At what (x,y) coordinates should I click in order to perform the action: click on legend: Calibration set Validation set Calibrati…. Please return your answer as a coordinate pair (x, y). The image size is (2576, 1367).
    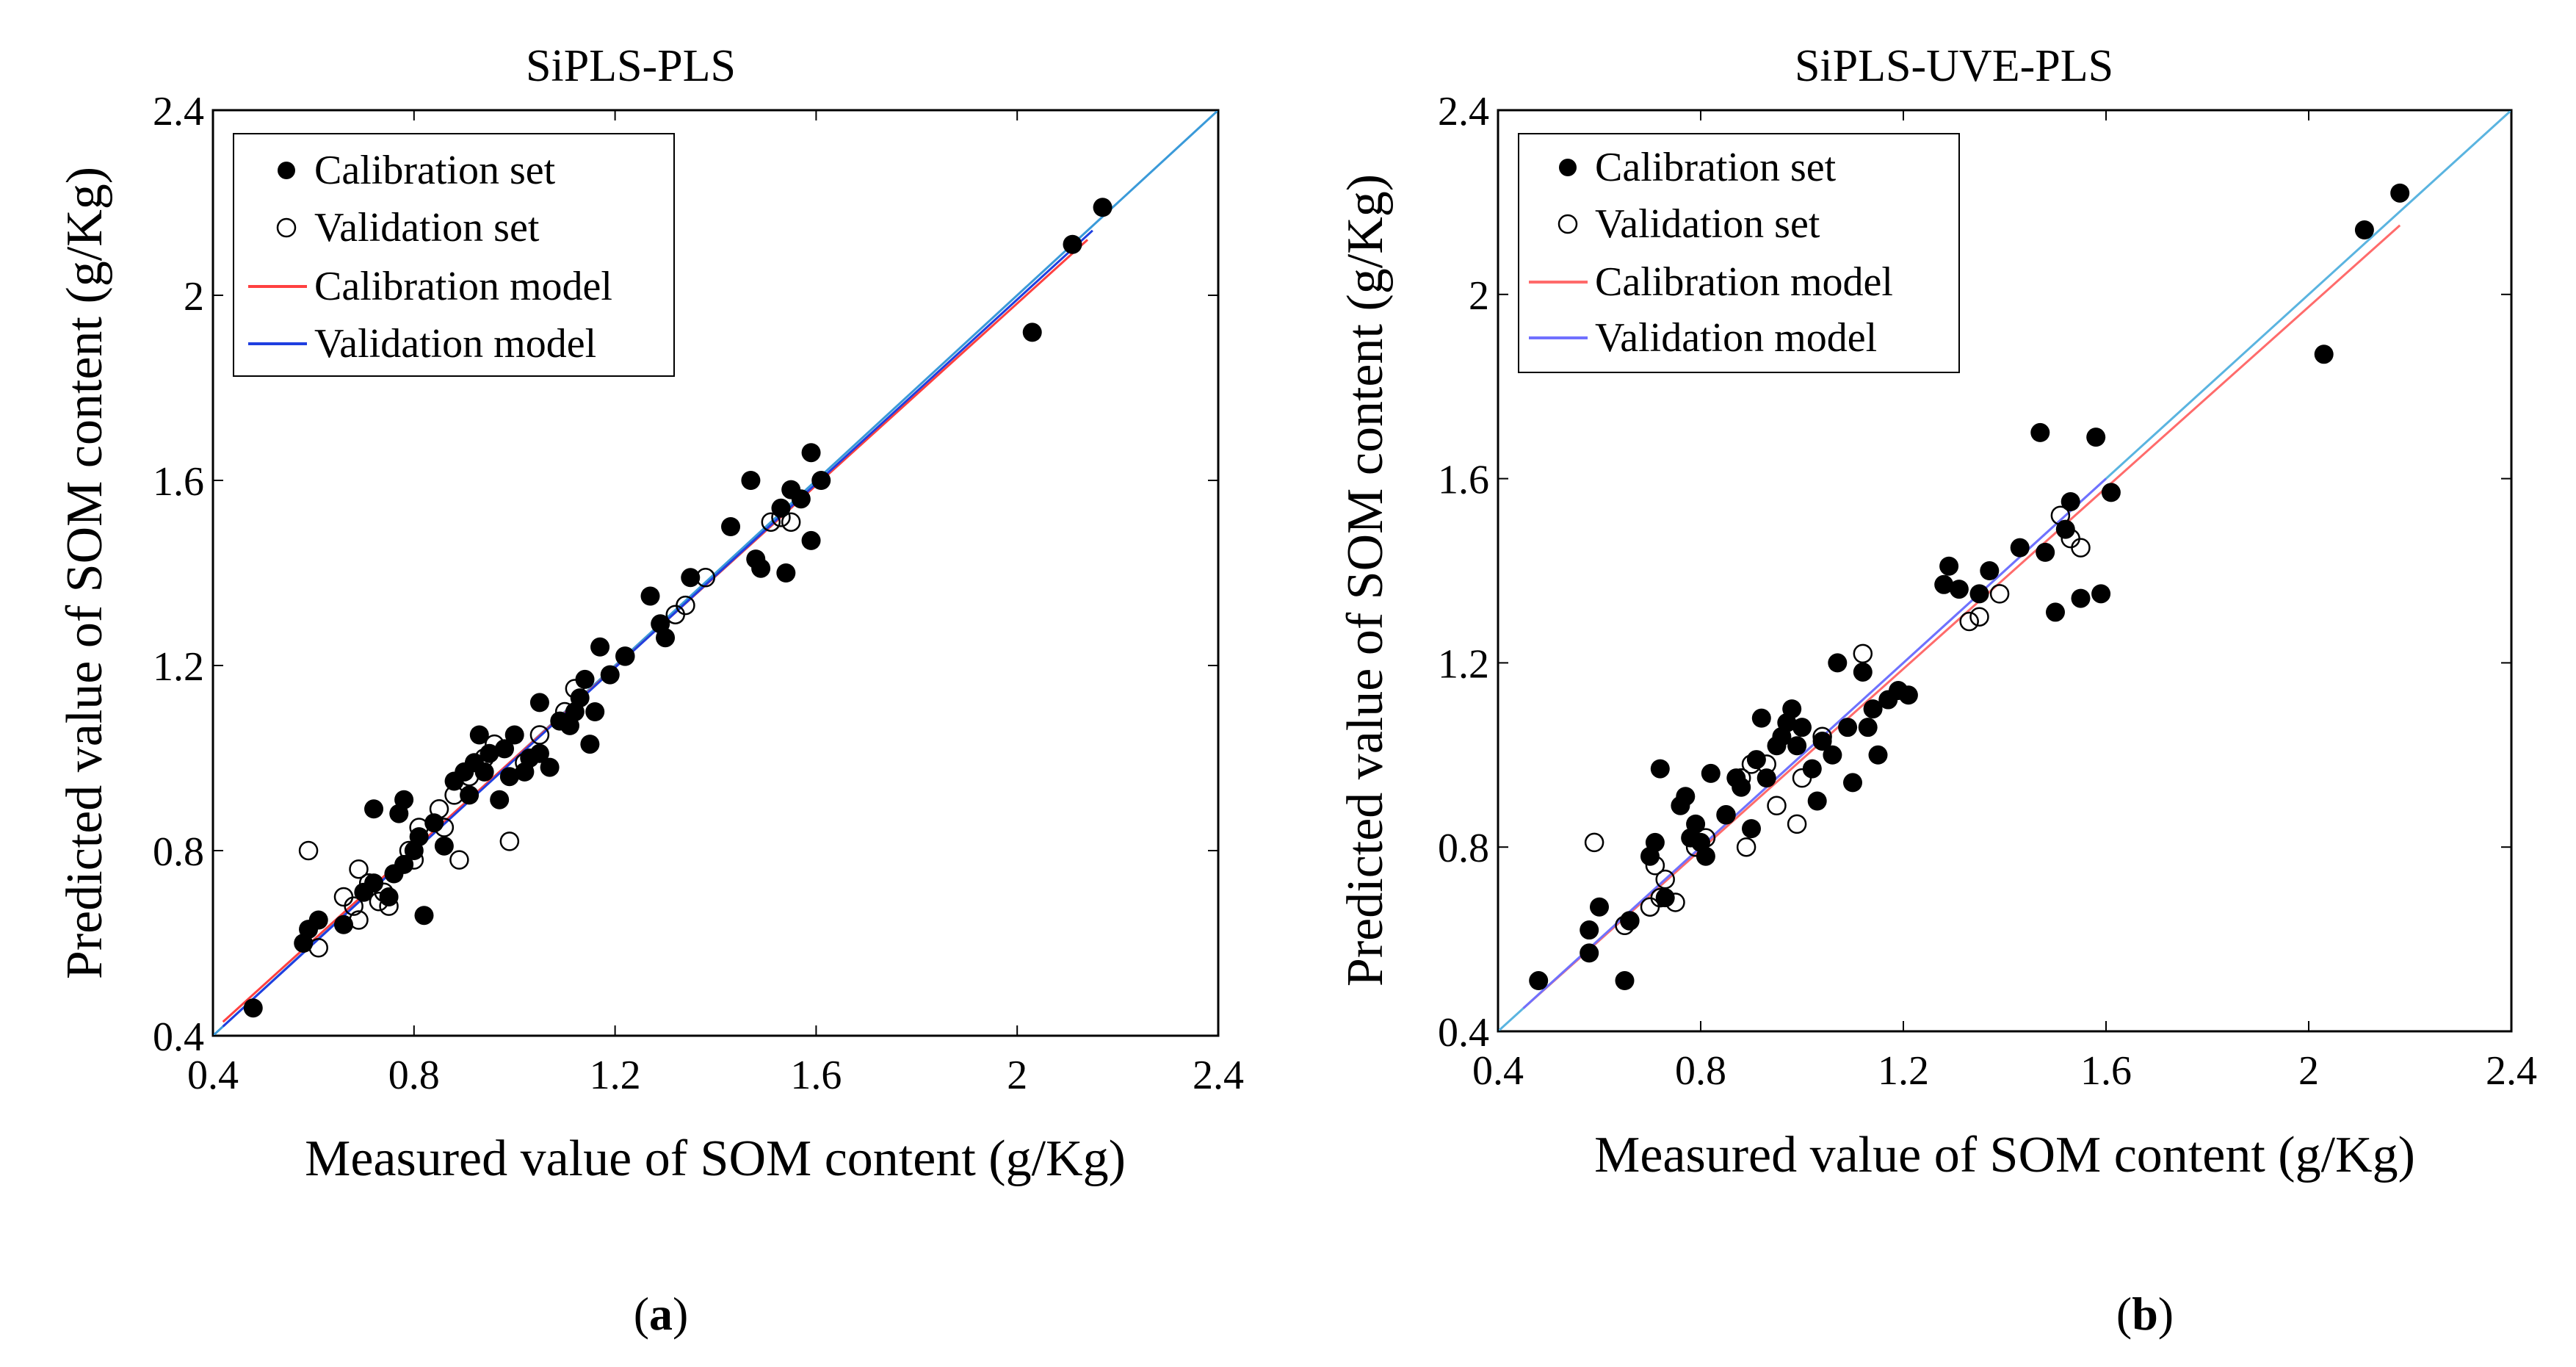
    Looking at the image, I should click on (1739, 253).